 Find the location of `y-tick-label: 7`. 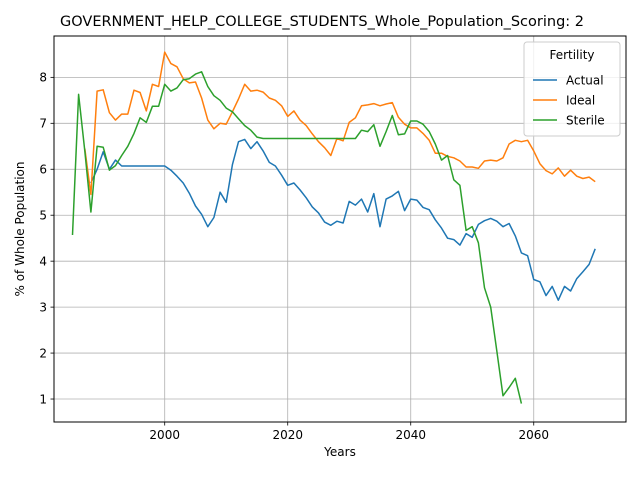

y-tick-label: 7 is located at coordinates (43, 124).